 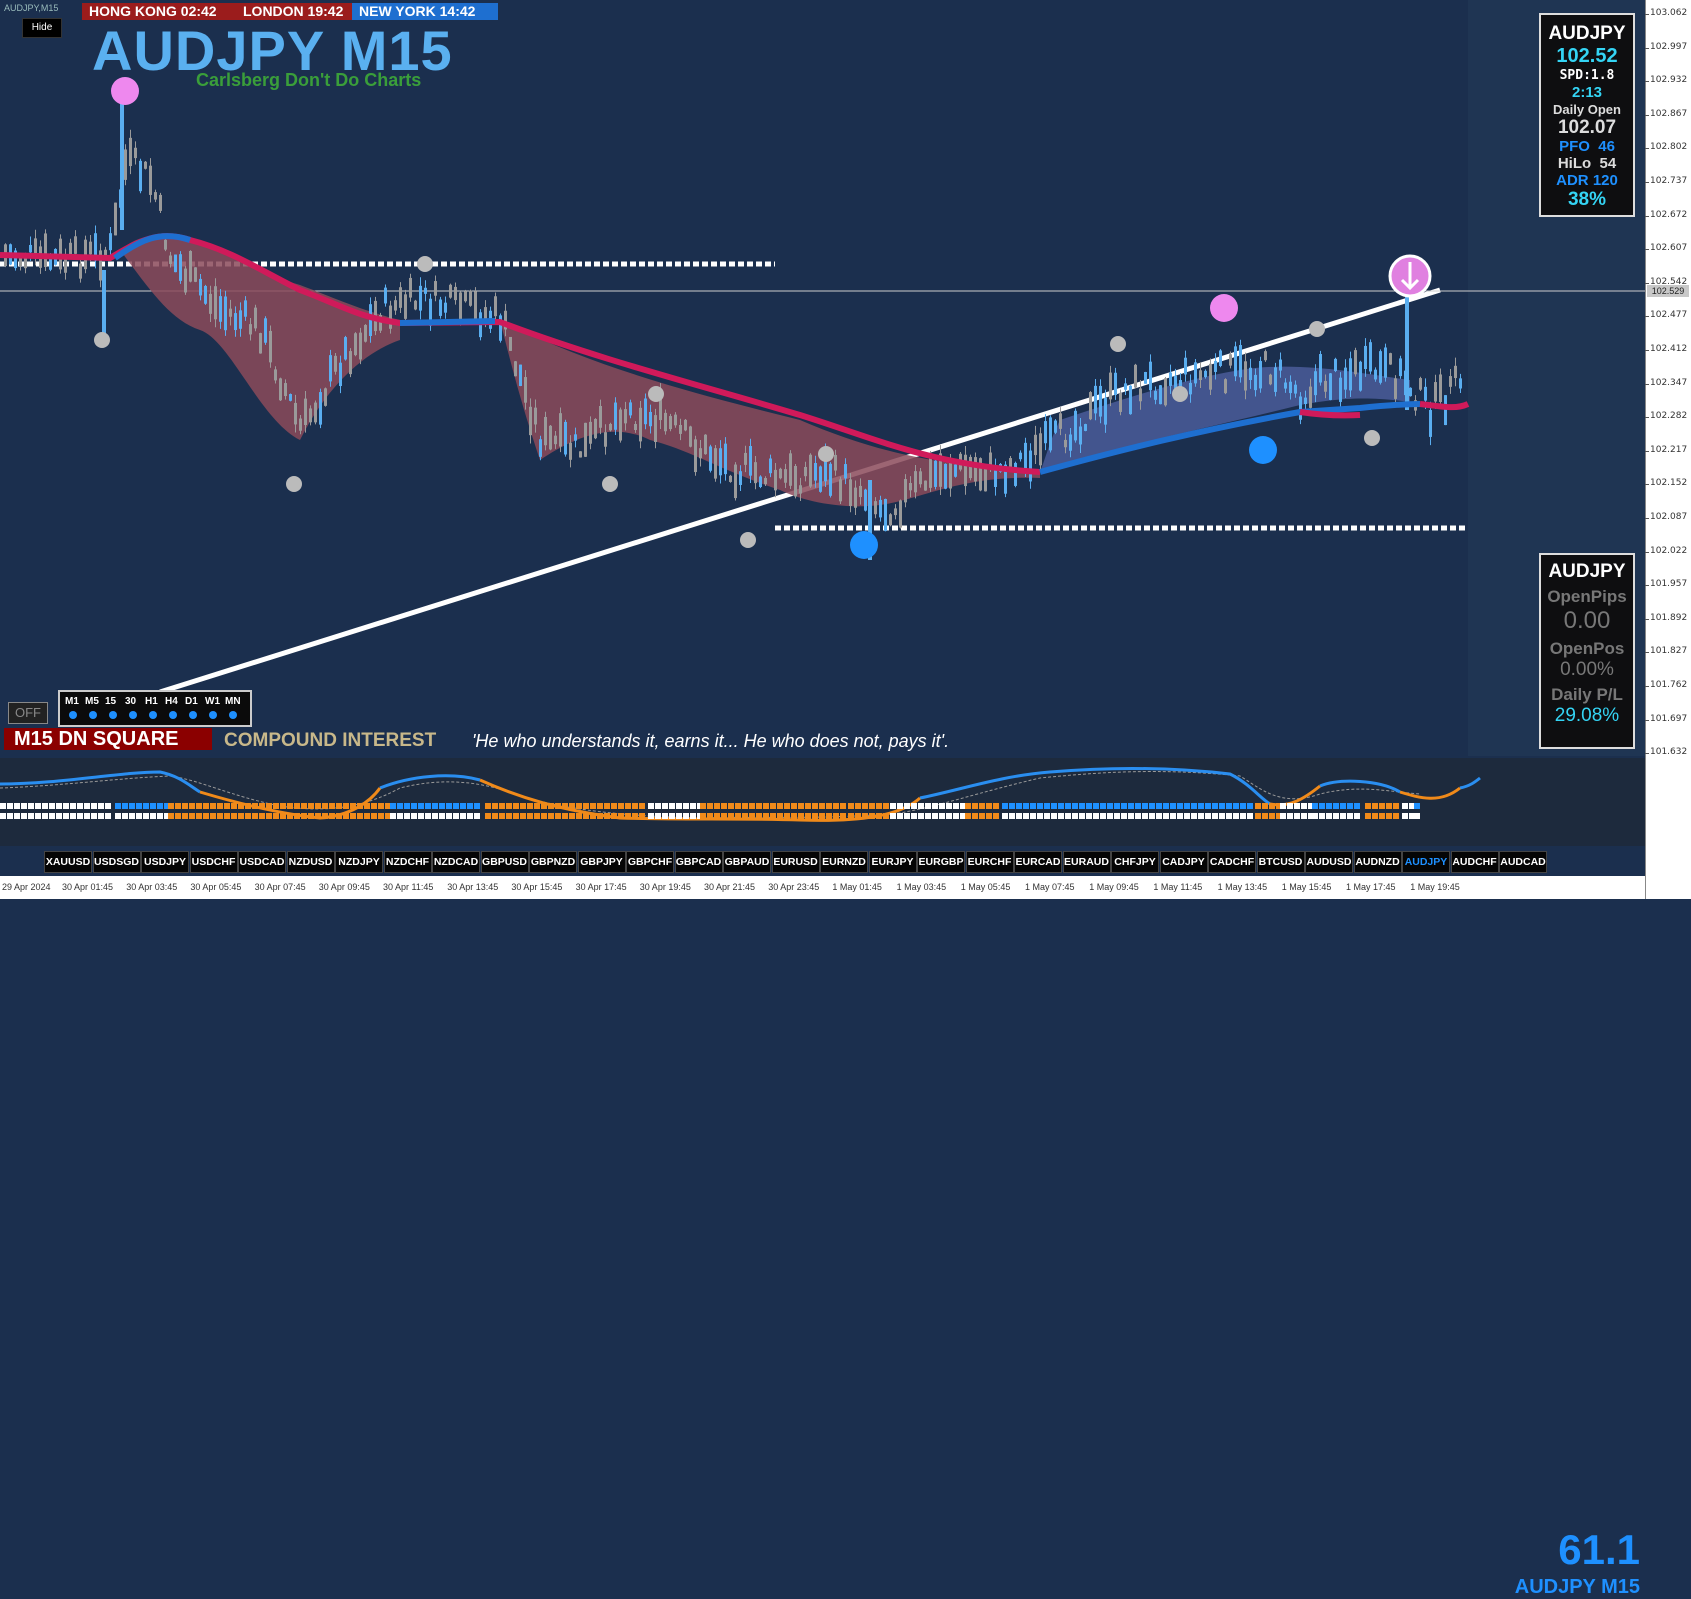 I want to click on timeframe-15: 15, so click(x=111, y=701).